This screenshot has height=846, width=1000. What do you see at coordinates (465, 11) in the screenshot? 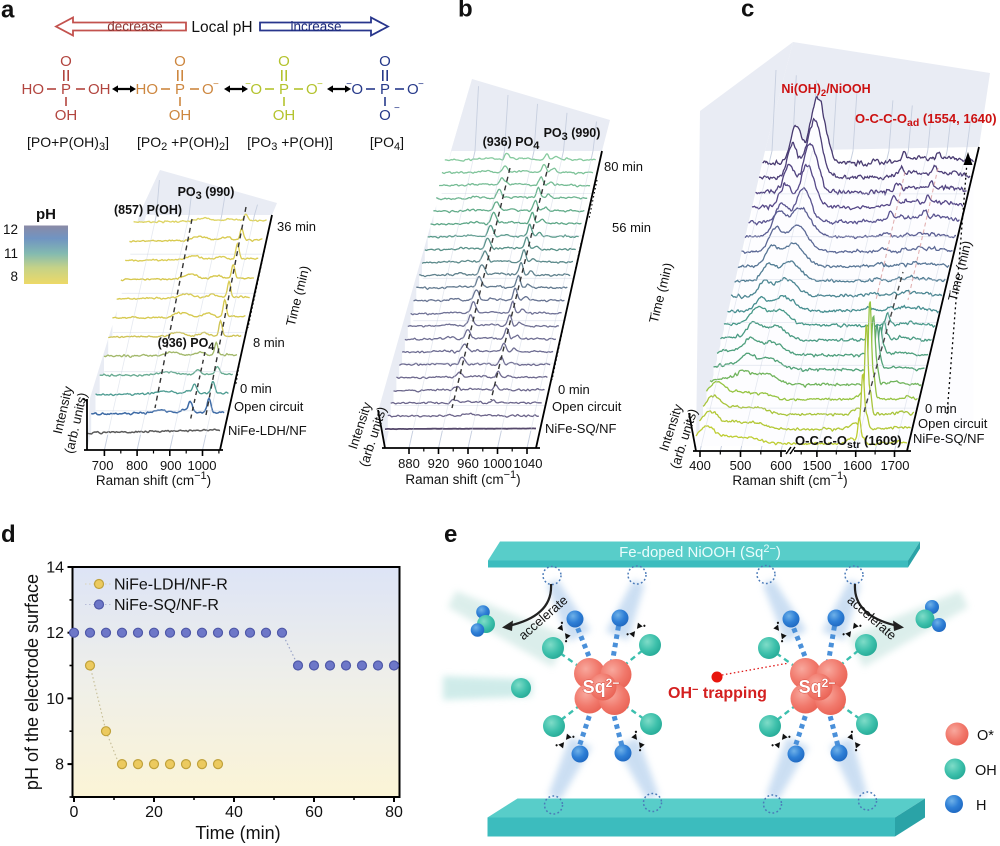
I see `svg-text: b` at bounding box center [465, 11].